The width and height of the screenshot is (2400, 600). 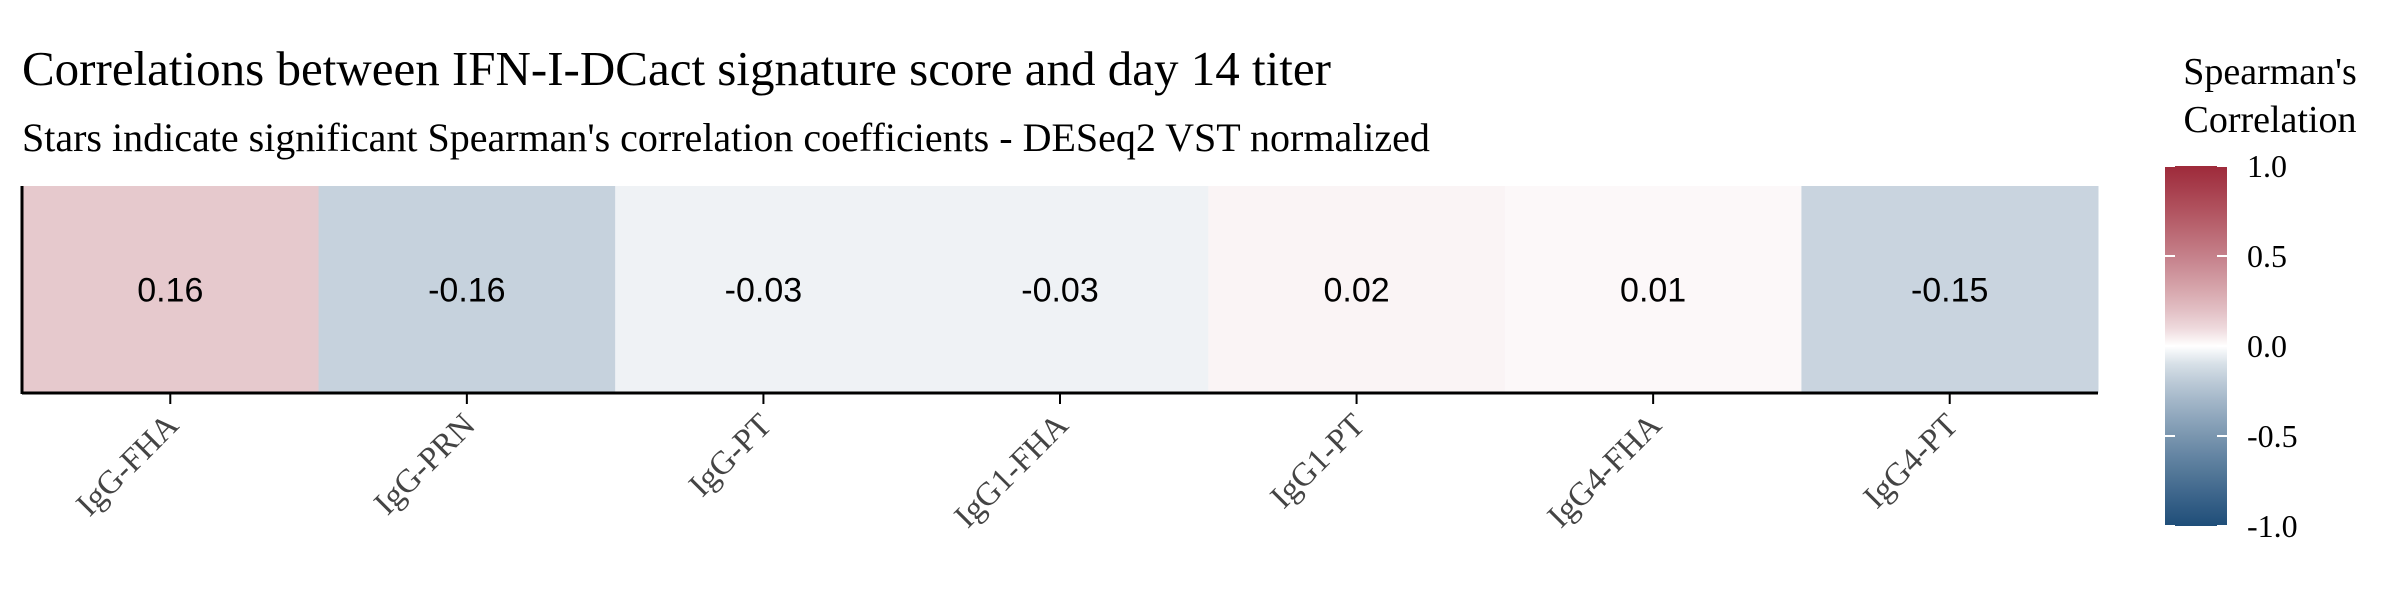 What do you see at coordinates (2231, 346) in the screenshot?
I see `color-legend: 1.0 0.5 0.0 -0.5 -1.0` at bounding box center [2231, 346].